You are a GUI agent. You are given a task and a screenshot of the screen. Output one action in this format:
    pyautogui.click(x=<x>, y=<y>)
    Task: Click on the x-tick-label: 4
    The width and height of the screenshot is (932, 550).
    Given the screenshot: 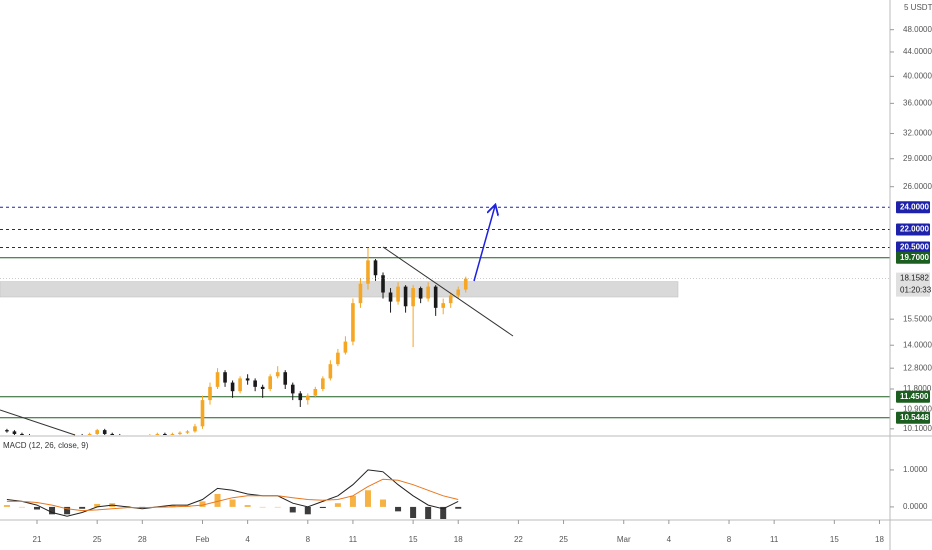 What is the action you would take?
    pyautogui.click(x=247, y=539)
    